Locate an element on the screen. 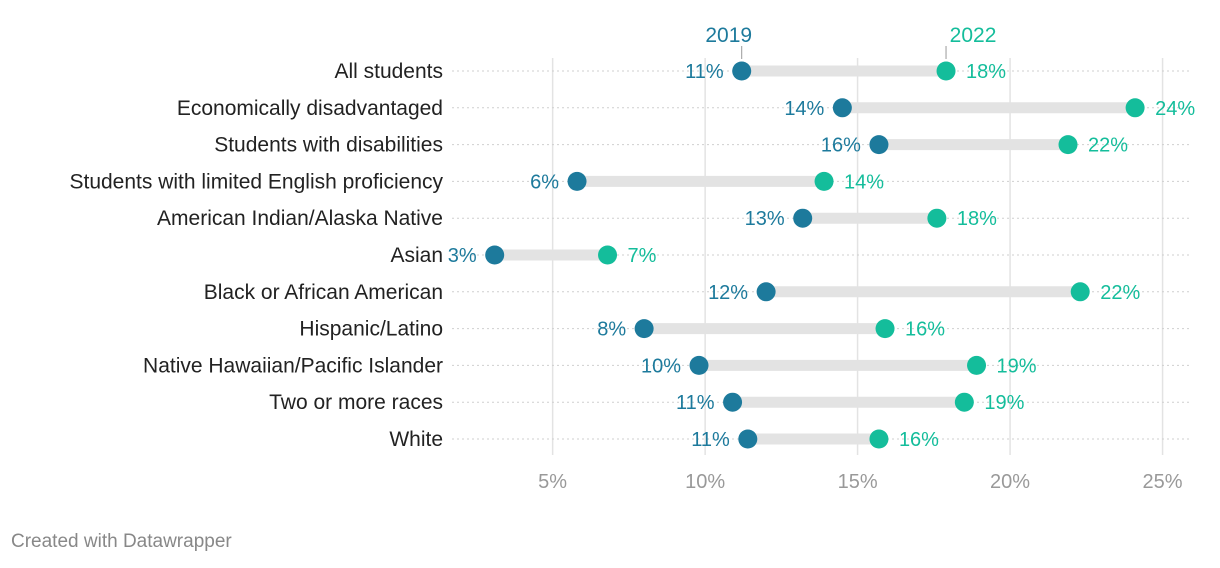  value-label-2022-black-or-african-american: 22% is located at coordinates (1120, 293).